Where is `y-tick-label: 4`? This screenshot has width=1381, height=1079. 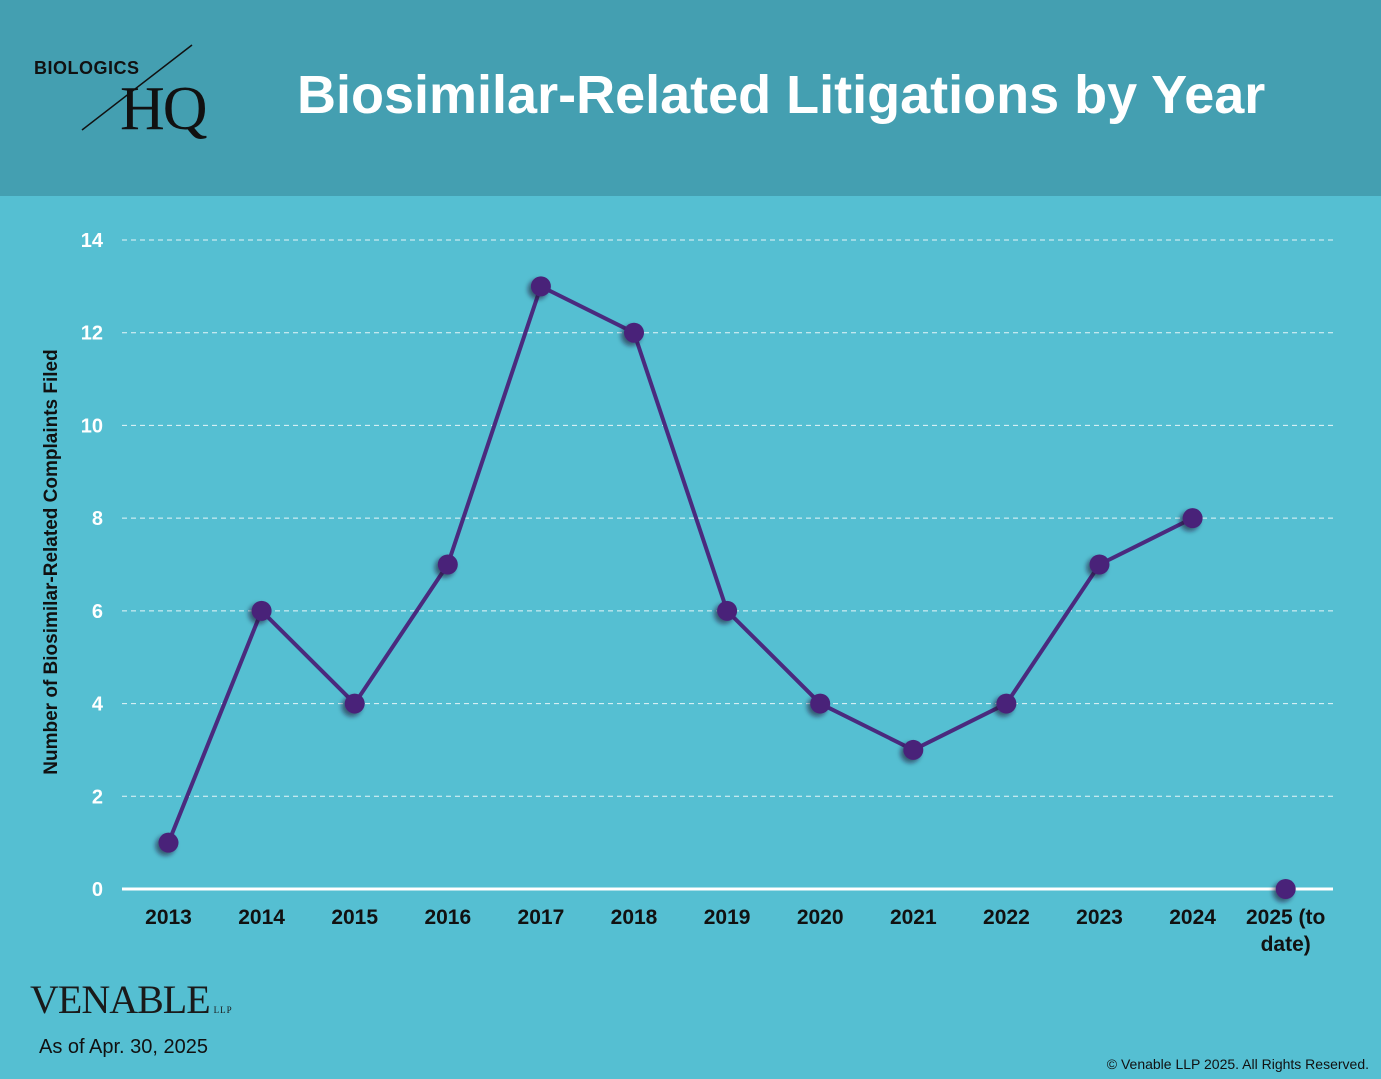 y-tick-label: 4 is located at coordinates (98, 705).